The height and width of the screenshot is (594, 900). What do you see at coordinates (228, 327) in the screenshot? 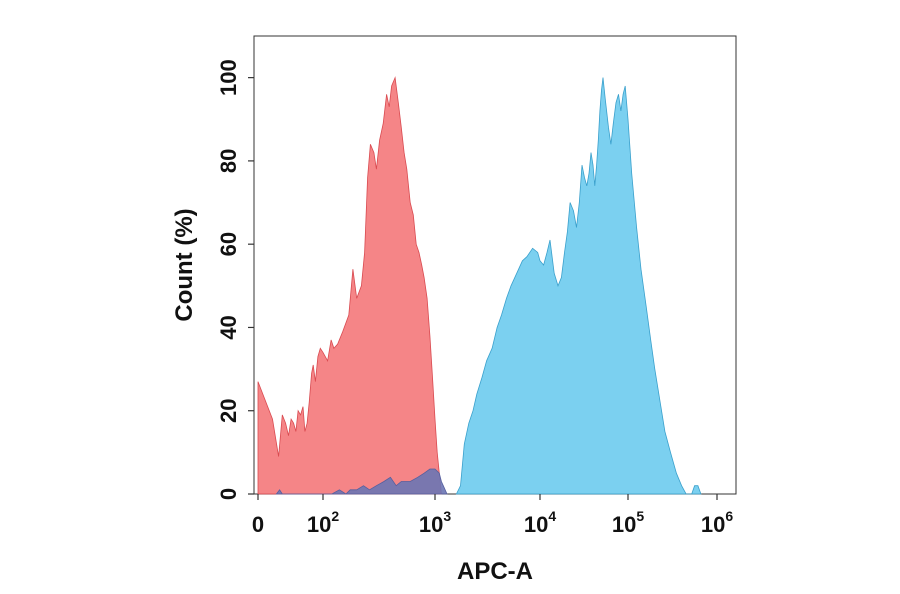
I see `y-tick-label: 40` at bounding box center [228, 327].